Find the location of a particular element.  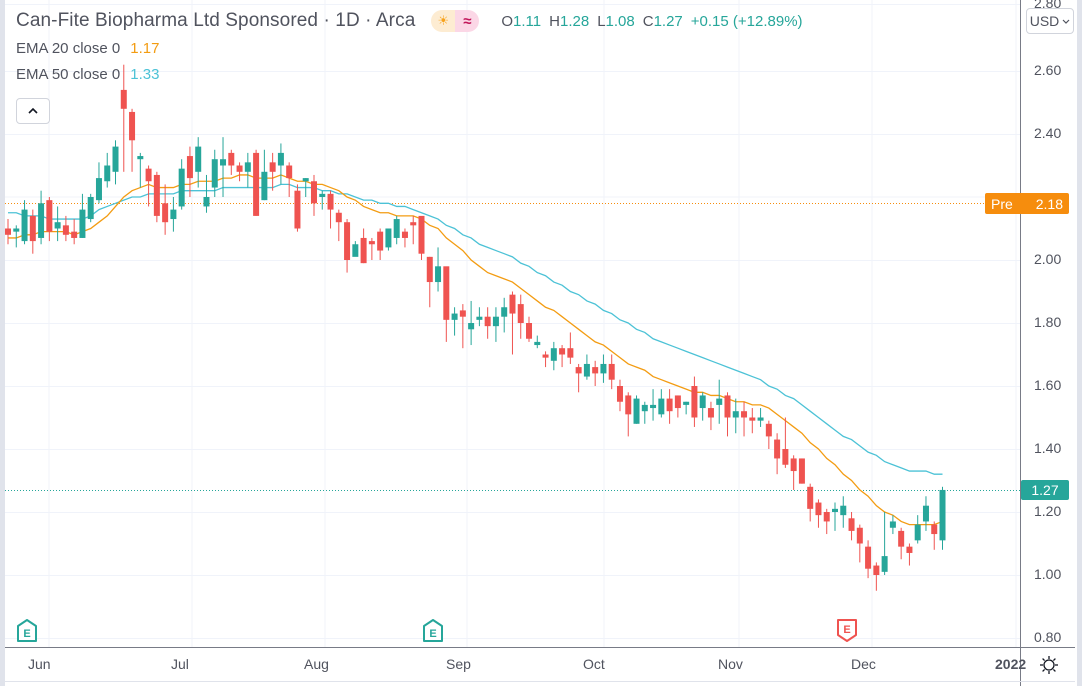

time-tick-label: Jun is located at coordinates (39, 664).